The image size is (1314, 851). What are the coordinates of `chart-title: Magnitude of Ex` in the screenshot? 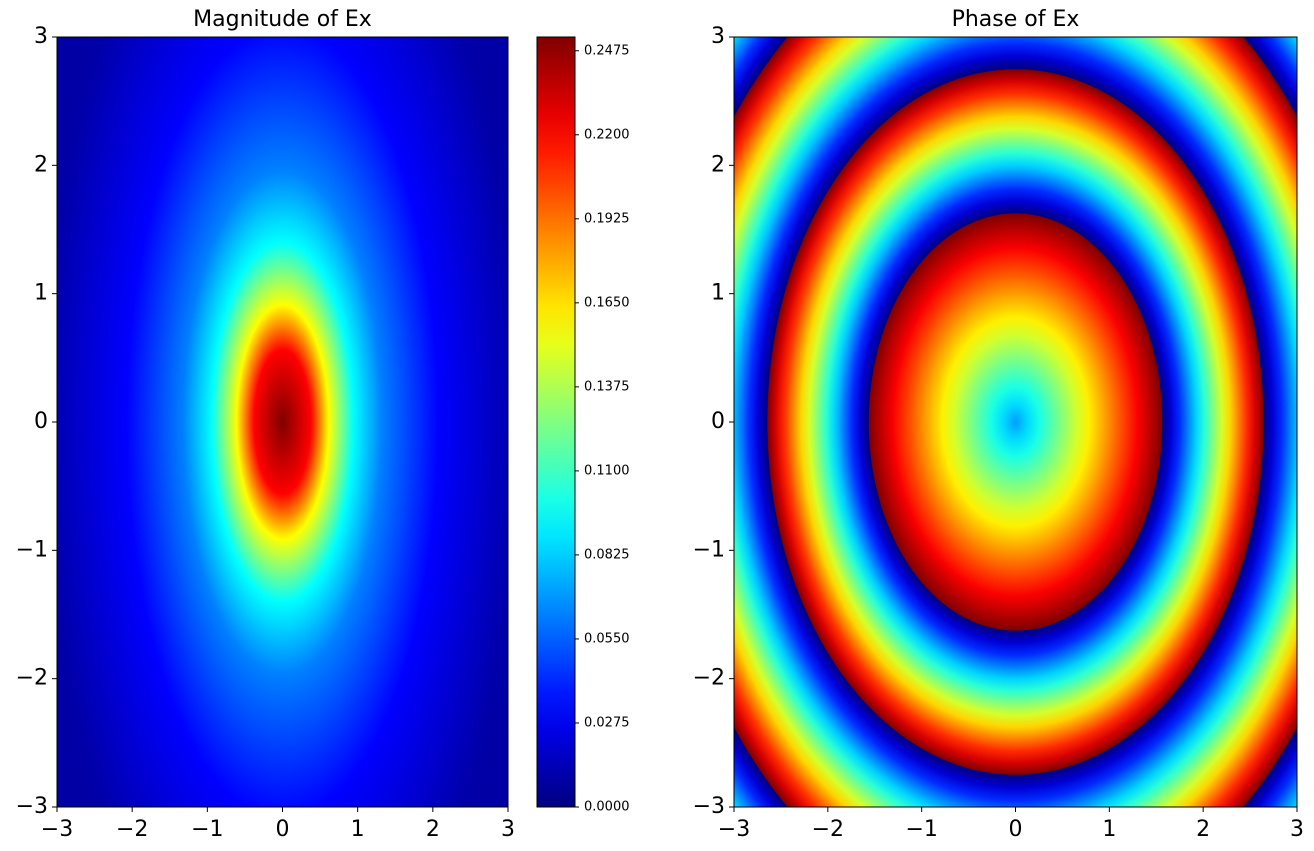 It's located at (282, 19).